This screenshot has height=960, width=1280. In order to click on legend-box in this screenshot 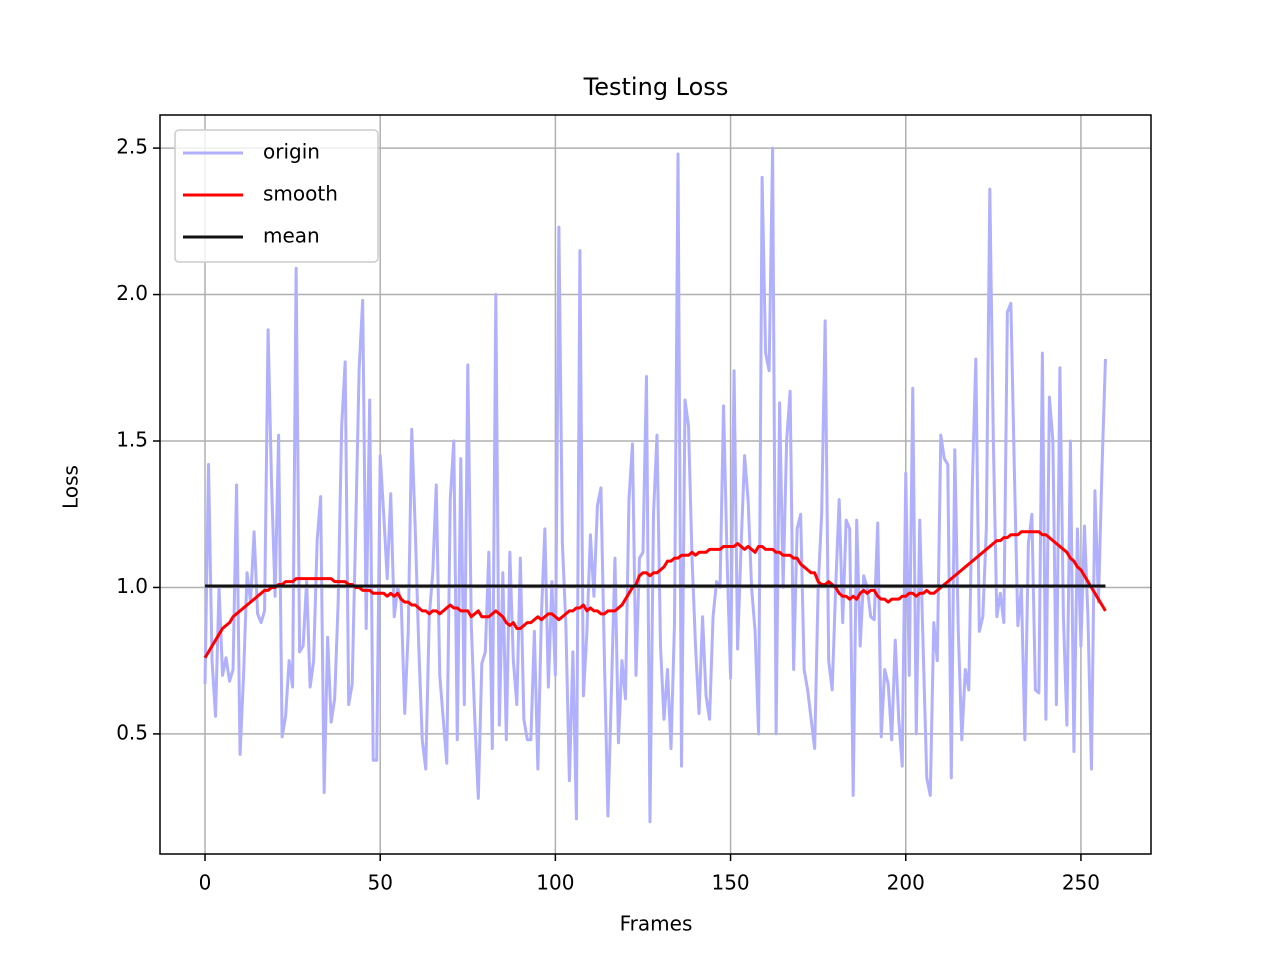, I will do `click(276, 196)`.